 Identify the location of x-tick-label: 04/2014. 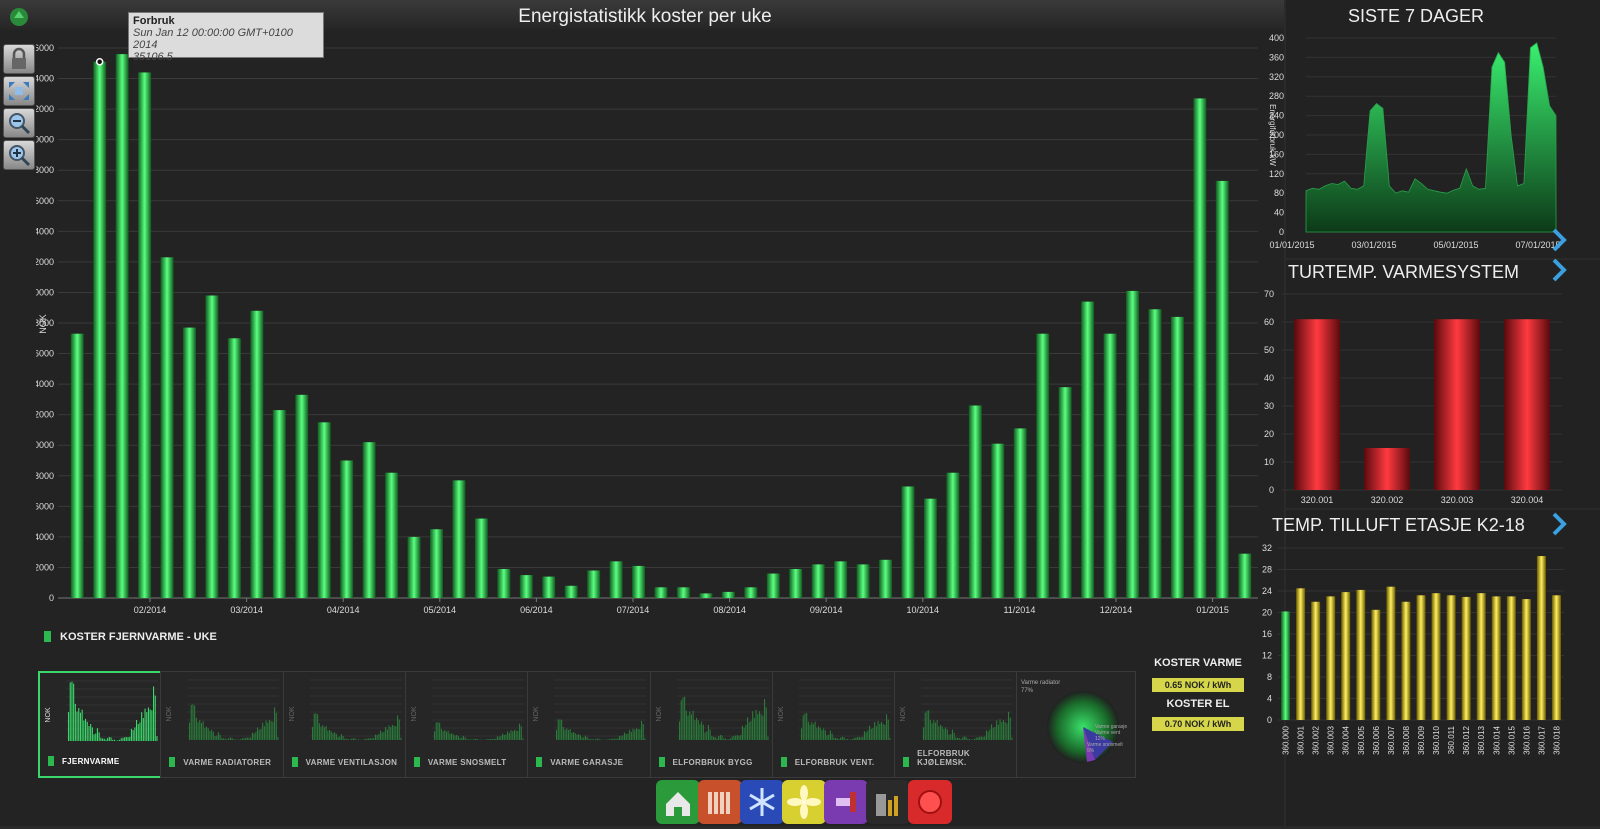
(343, 610).